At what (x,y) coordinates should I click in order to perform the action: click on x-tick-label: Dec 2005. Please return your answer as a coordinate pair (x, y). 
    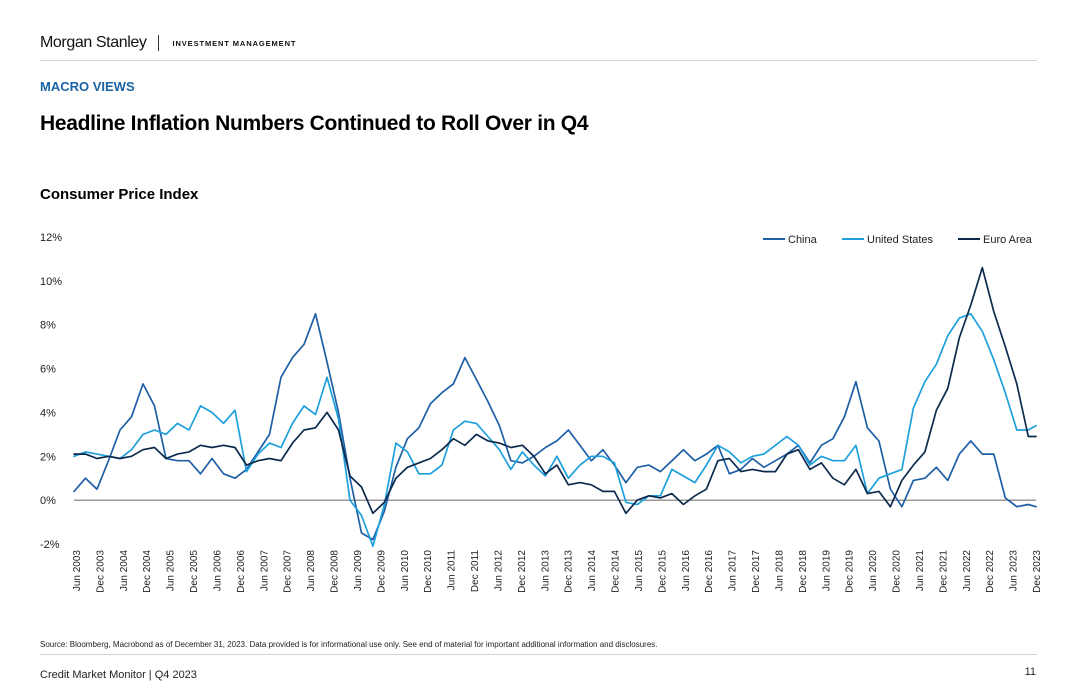
    Looking at the image, I should click on (194, 571).